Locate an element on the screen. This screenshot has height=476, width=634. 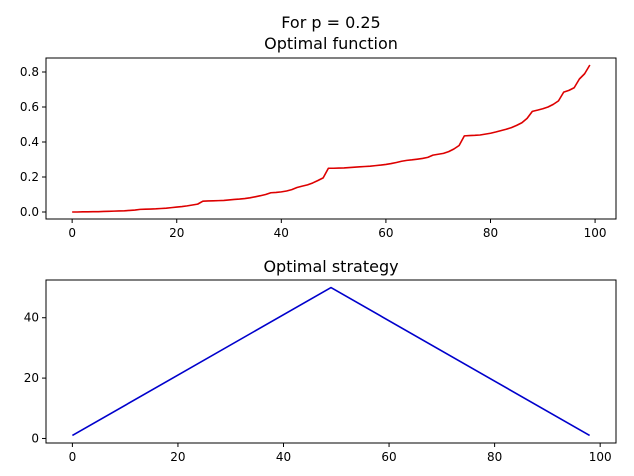
optimal-strategy-ytick-label: 0 is located at coordinates (35, 438).